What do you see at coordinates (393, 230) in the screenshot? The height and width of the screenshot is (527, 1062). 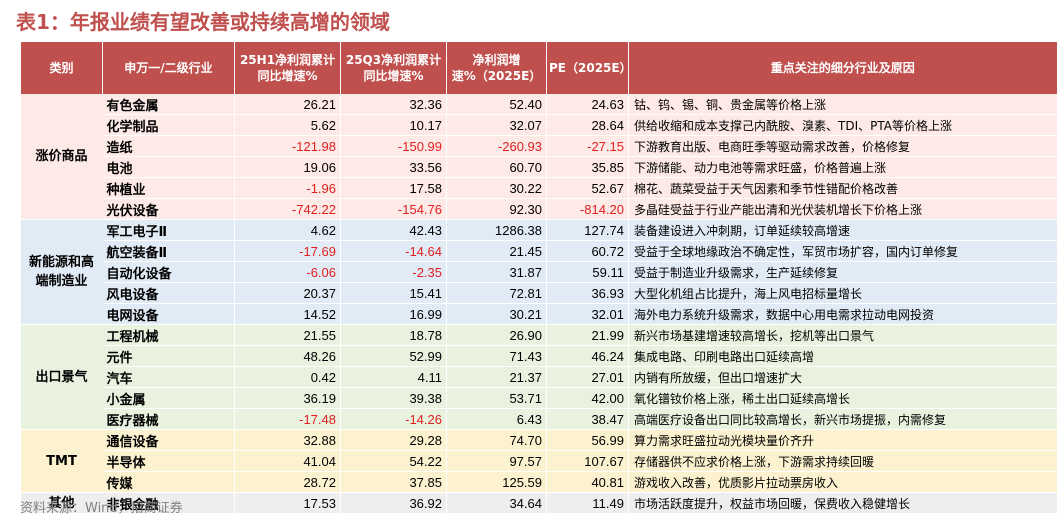 I see `q3-cell: 42.43` at bounding box center [393, 230].